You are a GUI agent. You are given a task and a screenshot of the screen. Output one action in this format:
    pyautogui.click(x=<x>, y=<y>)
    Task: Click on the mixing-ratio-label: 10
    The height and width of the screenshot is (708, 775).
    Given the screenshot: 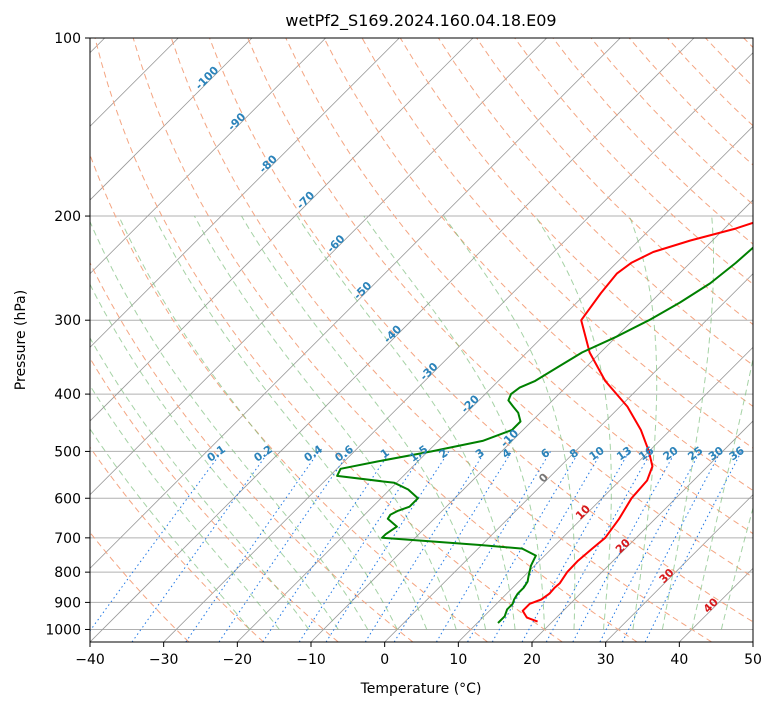 What is the action you would take?
    pyautogui.click(x=597, y=454)
    